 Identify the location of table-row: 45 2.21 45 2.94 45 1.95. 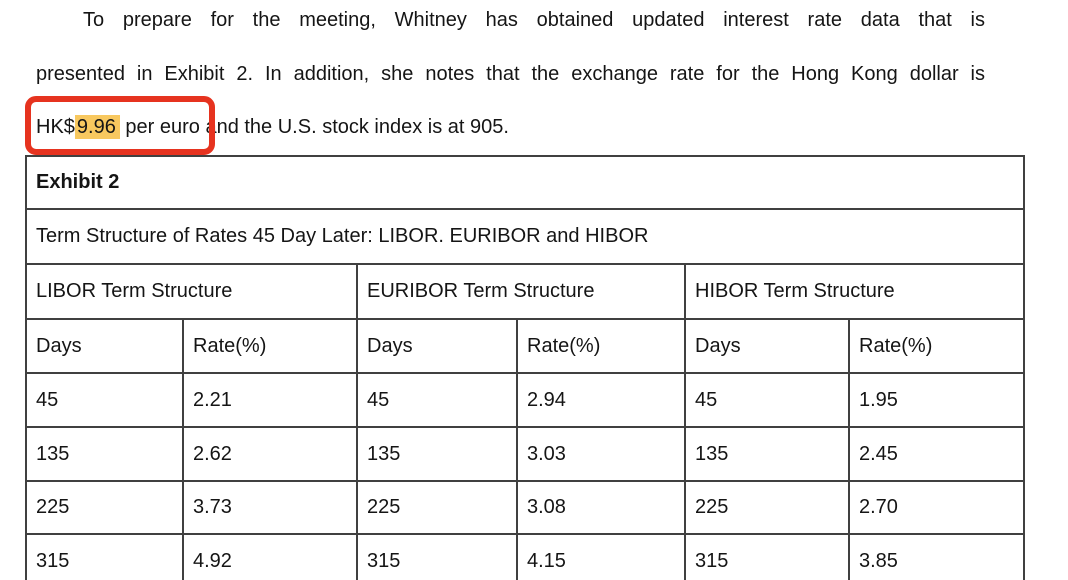
(525, 400).